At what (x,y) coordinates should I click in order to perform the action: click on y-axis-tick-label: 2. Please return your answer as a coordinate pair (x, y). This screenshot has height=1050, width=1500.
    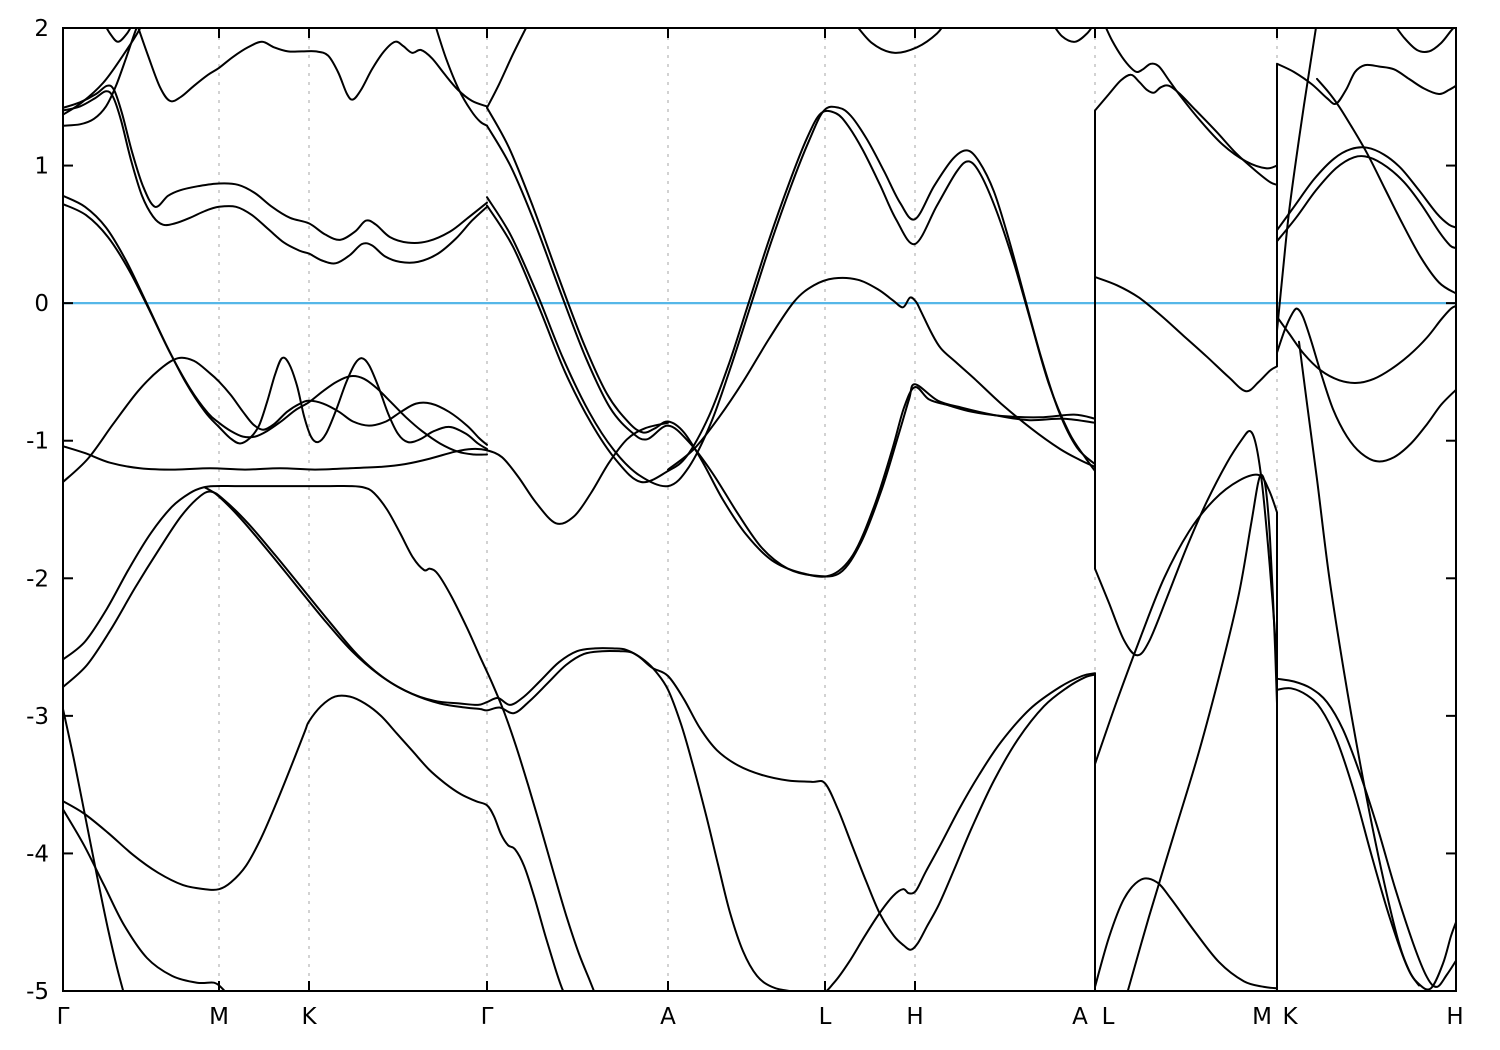
    Looking at the image, I should click on (41, 29).